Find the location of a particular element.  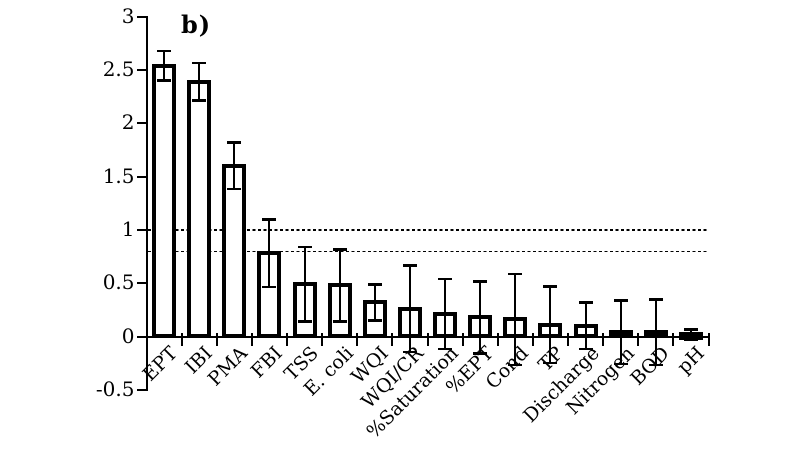

y-tick-label: 1 is located at coordinates (128, 228).